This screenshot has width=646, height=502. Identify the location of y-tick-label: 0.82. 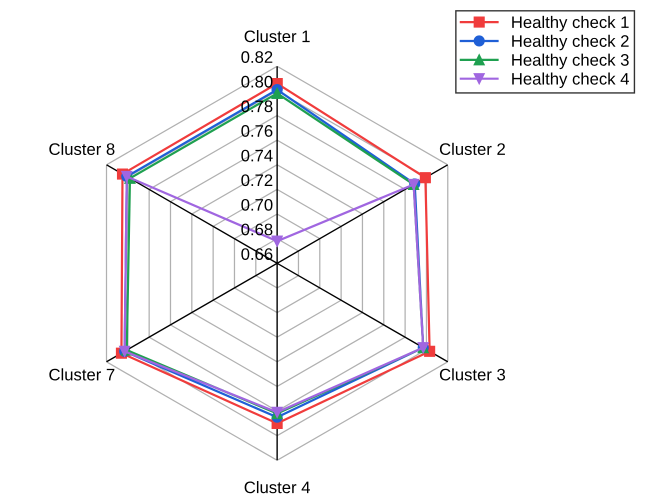
(256, 57).